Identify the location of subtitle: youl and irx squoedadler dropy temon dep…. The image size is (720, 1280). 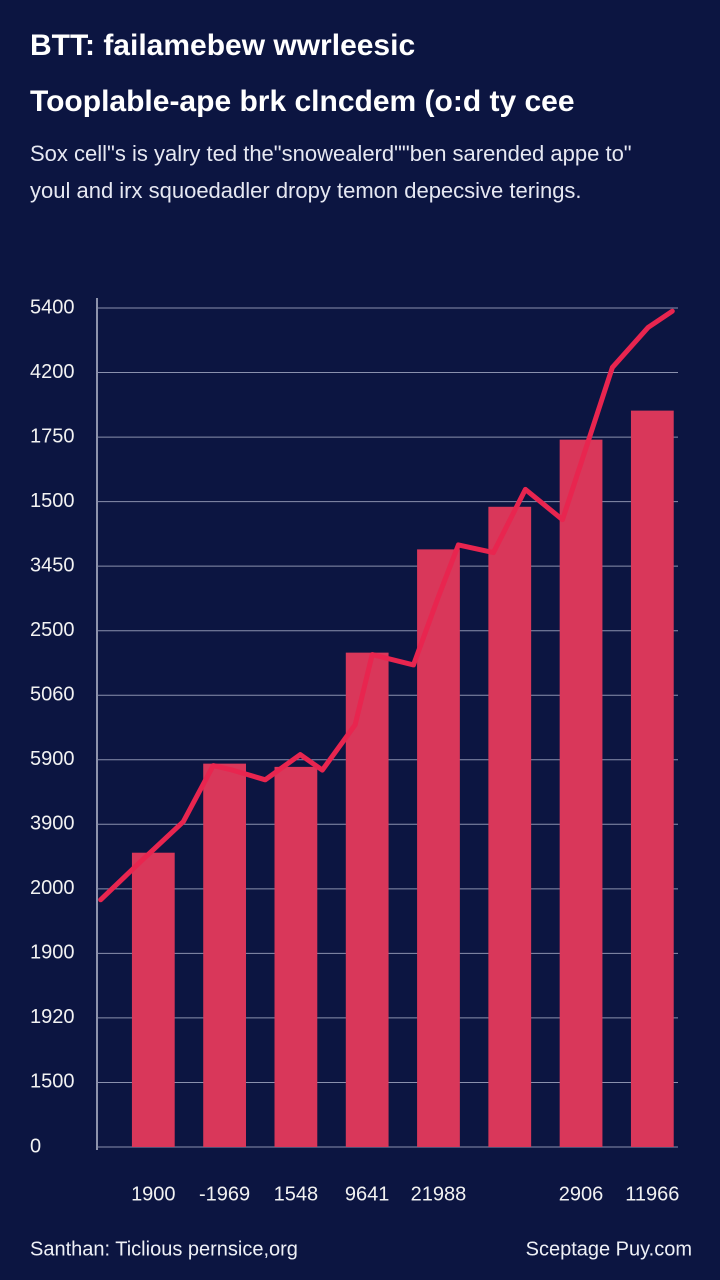
(306, 190).